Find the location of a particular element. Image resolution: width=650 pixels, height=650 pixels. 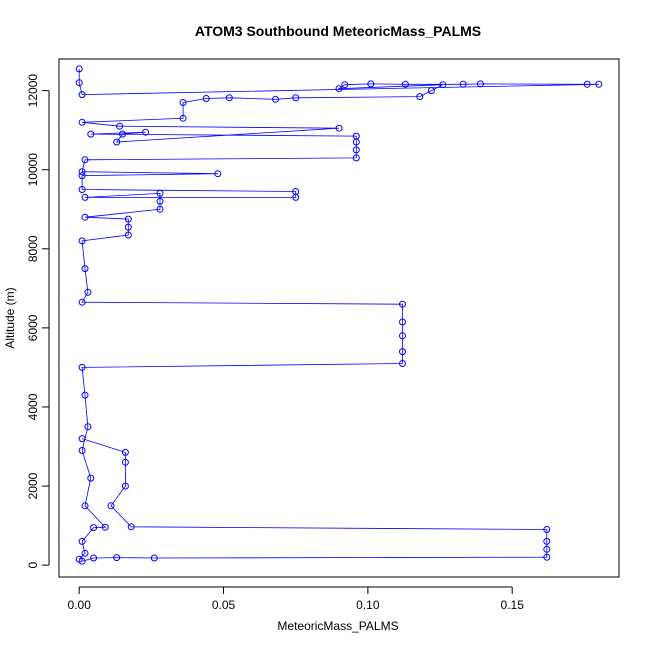

x-tick-label: 0.15 is located at coordinates (513, 605).